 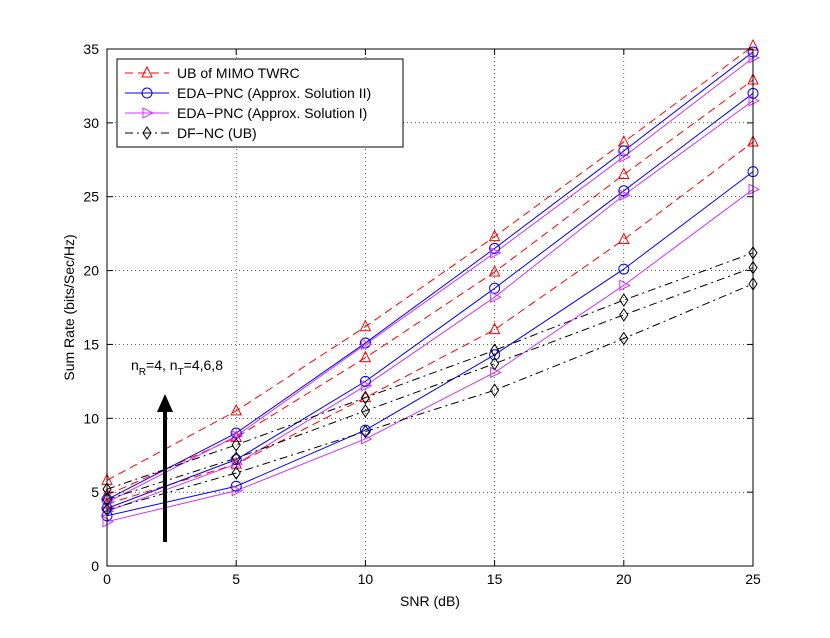 What do you see at coordinates (753, 579) in the screenshot?
I see `x-tick-label: 25` at bounding box center [753, 579].